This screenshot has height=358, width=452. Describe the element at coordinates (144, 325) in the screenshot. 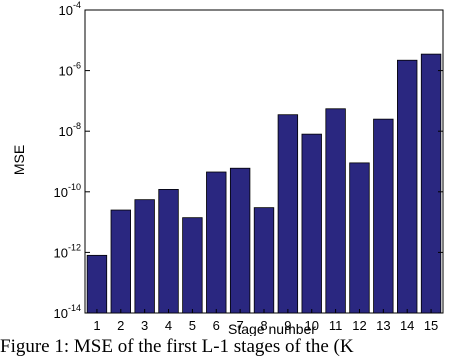

I see `x-tick-label: 3` at that location.